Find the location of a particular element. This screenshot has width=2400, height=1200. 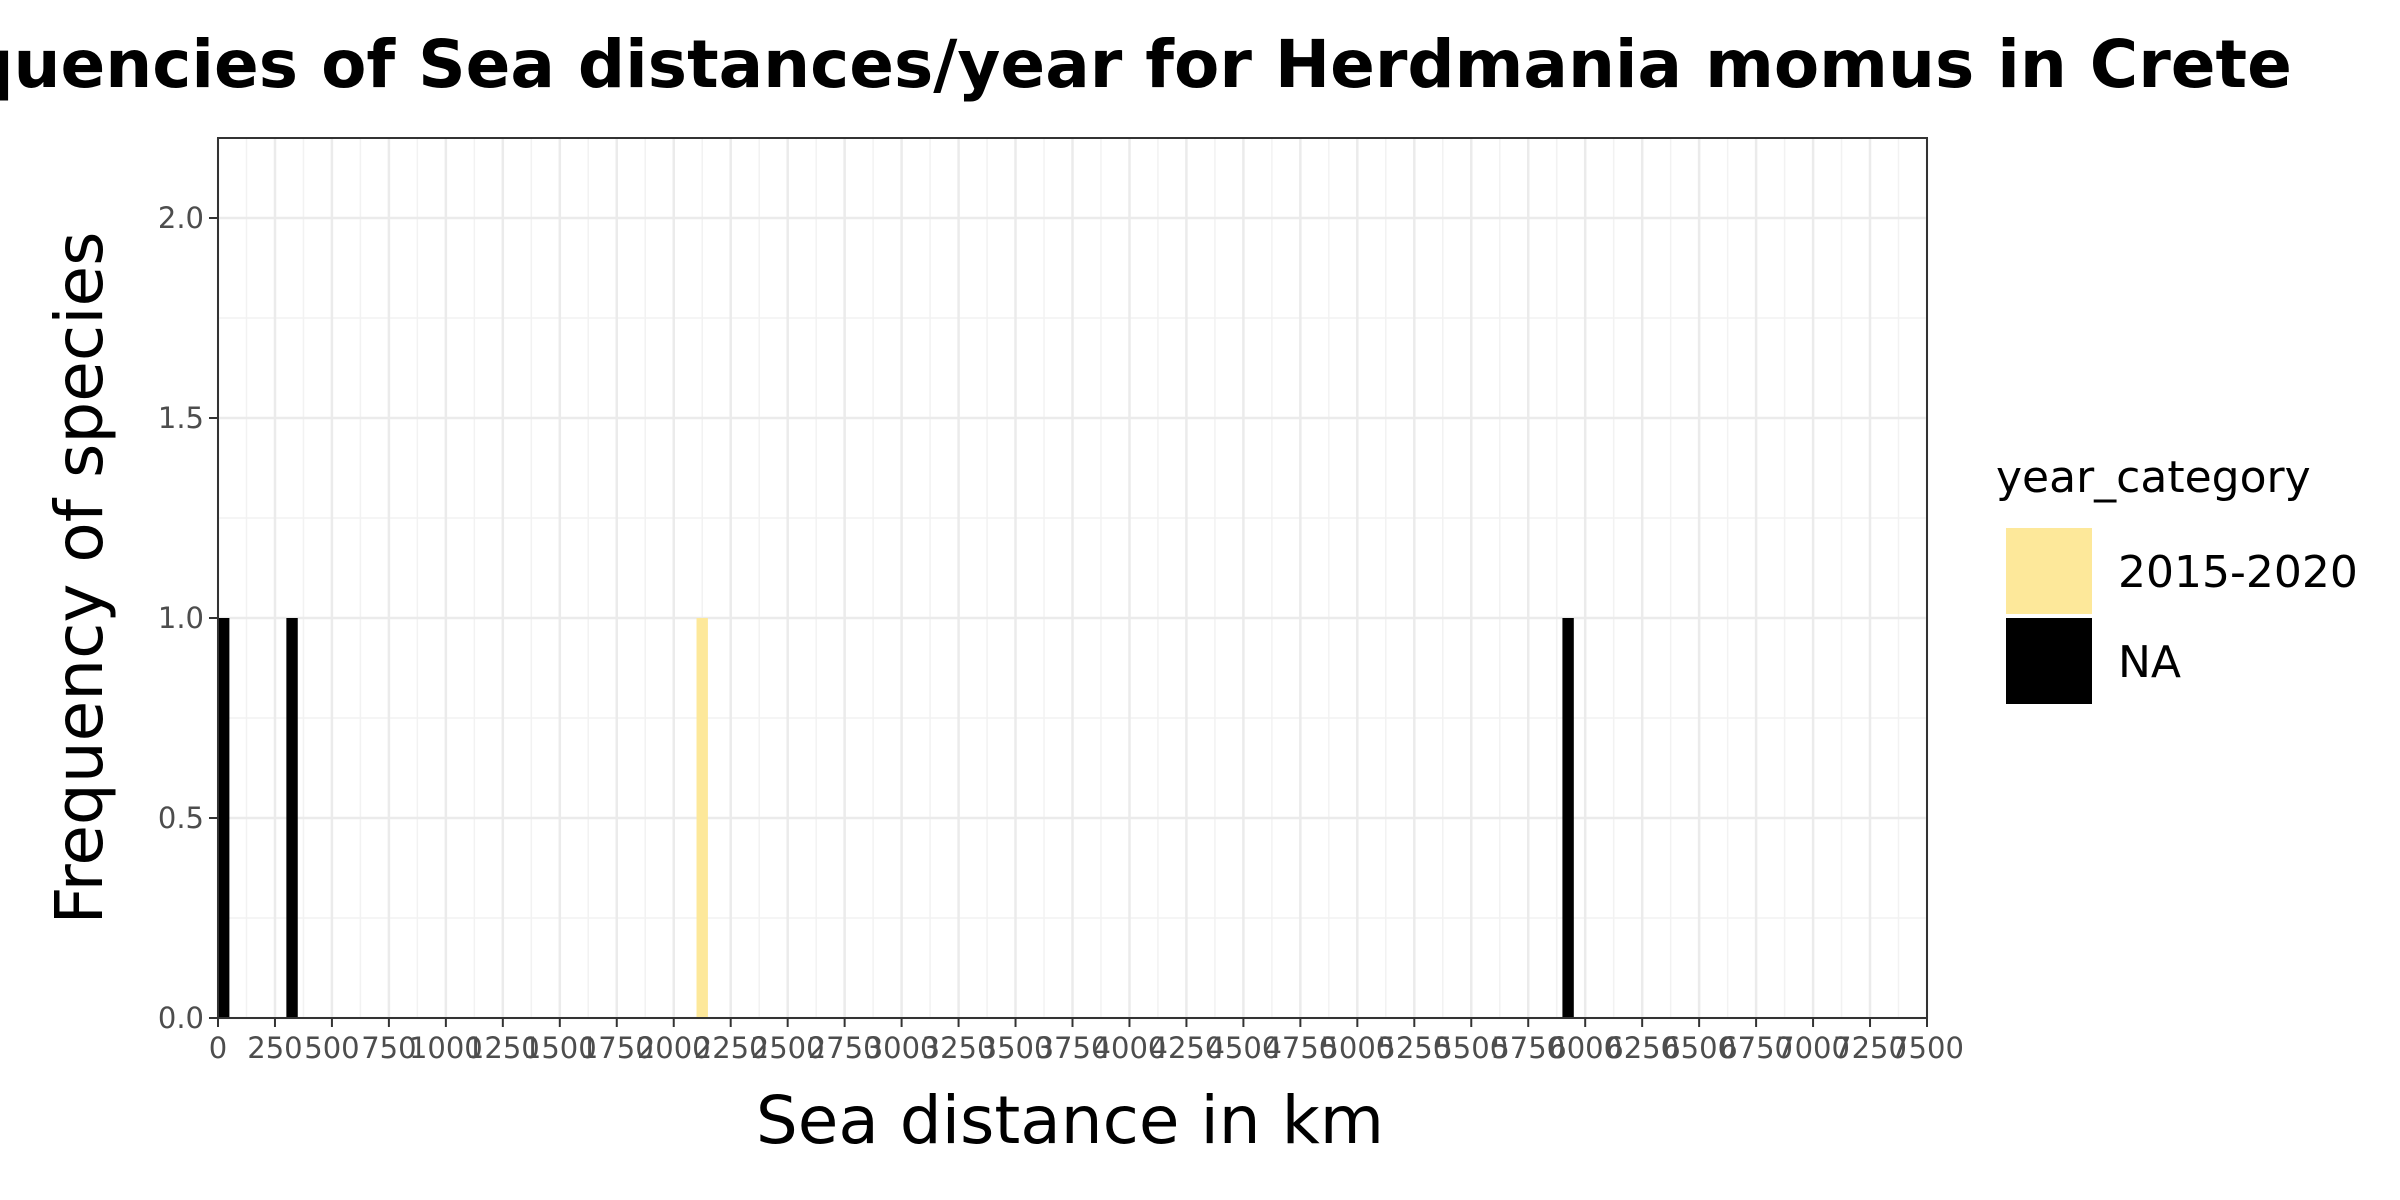

x-tick-label: 5000 is located at coordinates (1357, 1048).